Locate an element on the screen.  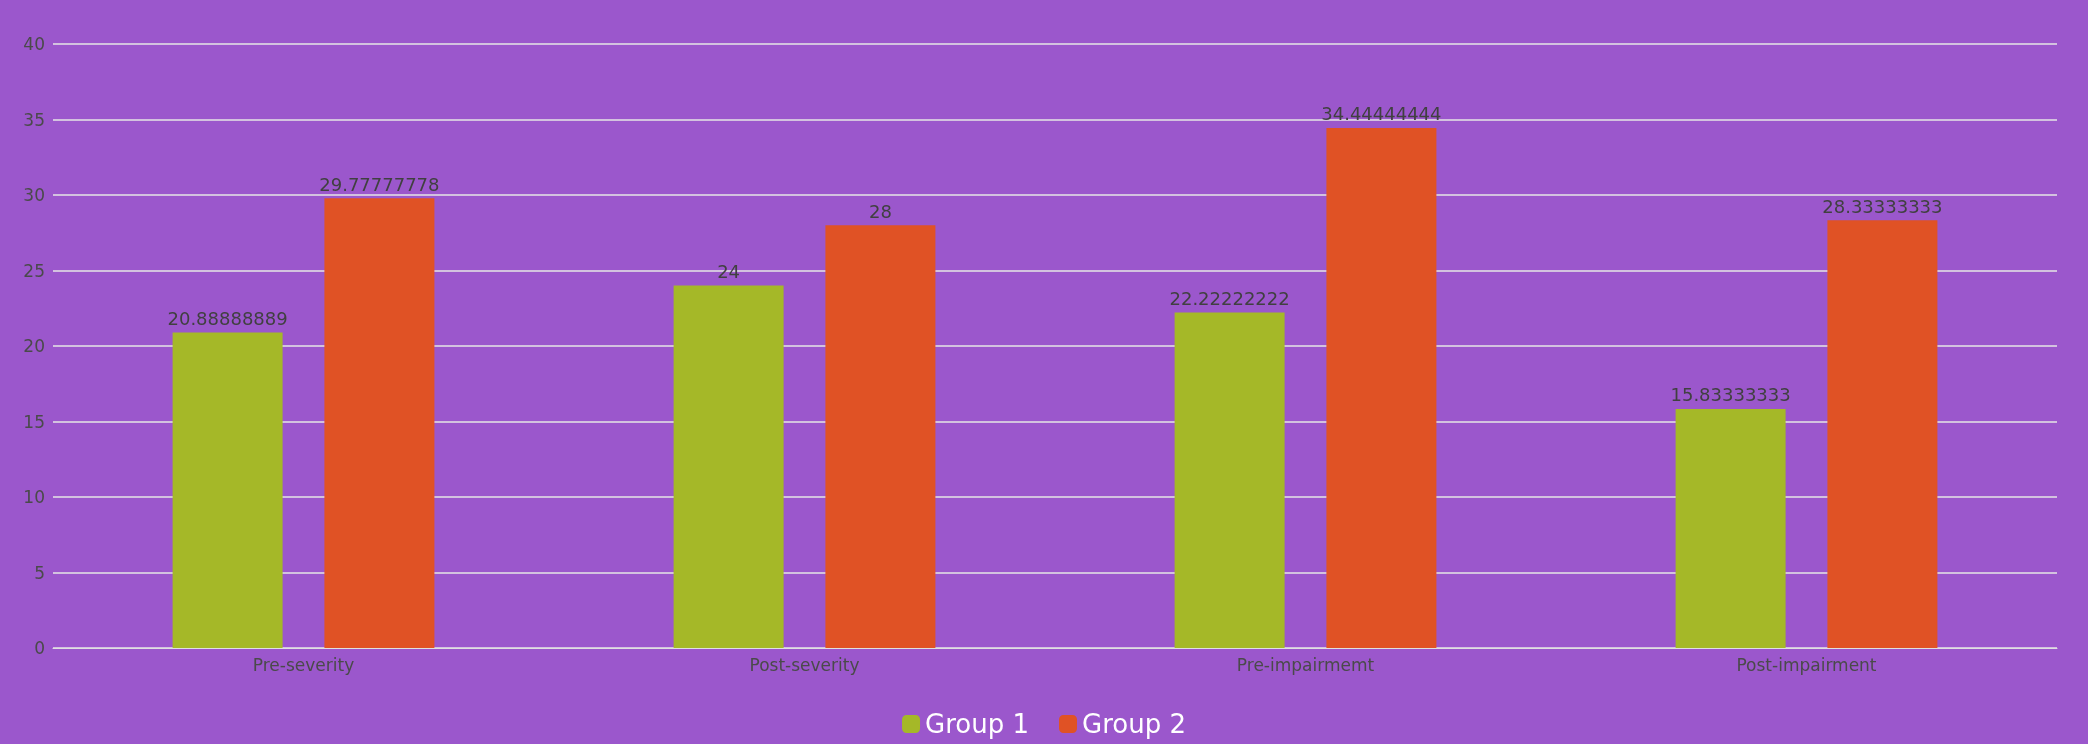
x-tick-label: Pre-severity is located at coordinates (303, 664).